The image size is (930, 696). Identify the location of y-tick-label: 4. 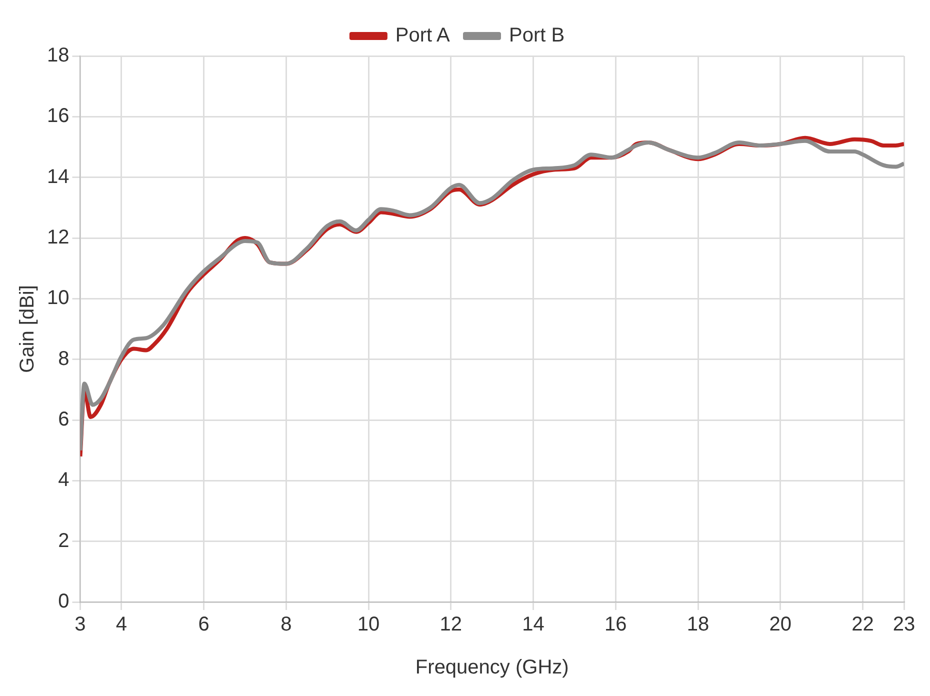
(64, 480).